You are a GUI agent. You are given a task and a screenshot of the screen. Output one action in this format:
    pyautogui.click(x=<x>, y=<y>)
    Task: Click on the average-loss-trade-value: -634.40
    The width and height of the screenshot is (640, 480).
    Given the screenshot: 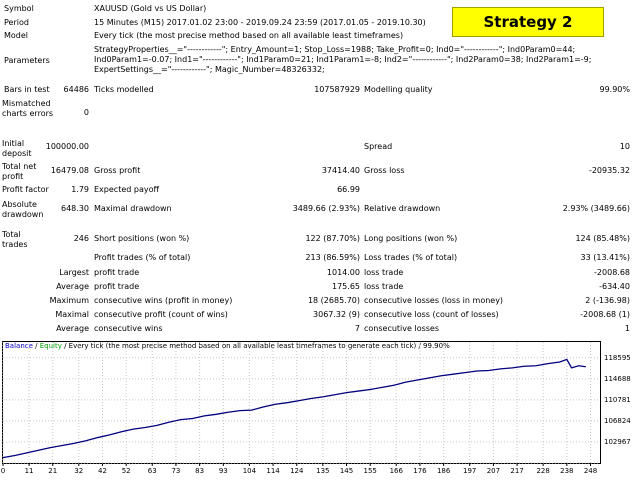 What is the action you would take?
    pyautogui.click(x=614, y=286)
    